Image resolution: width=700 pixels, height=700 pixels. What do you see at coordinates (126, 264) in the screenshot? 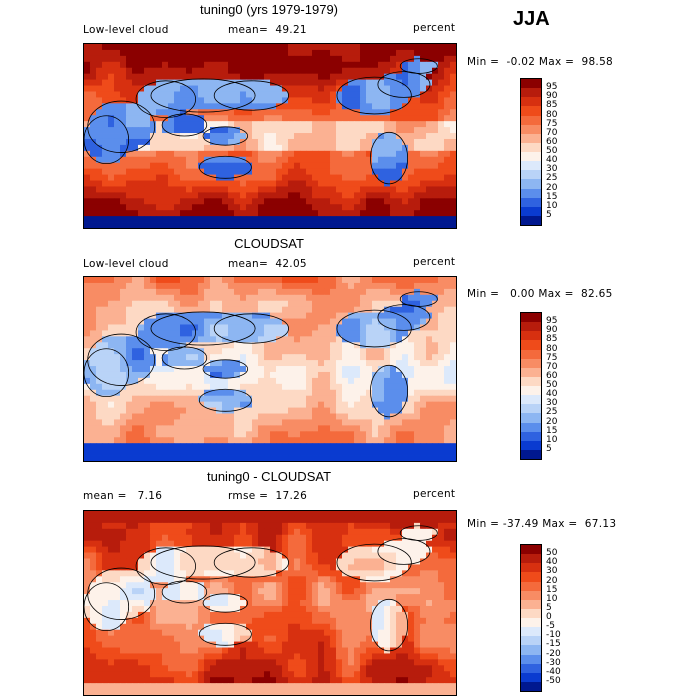
I see `panel2-variable-label: Low-level cloud` at bounding box center [126, 264].